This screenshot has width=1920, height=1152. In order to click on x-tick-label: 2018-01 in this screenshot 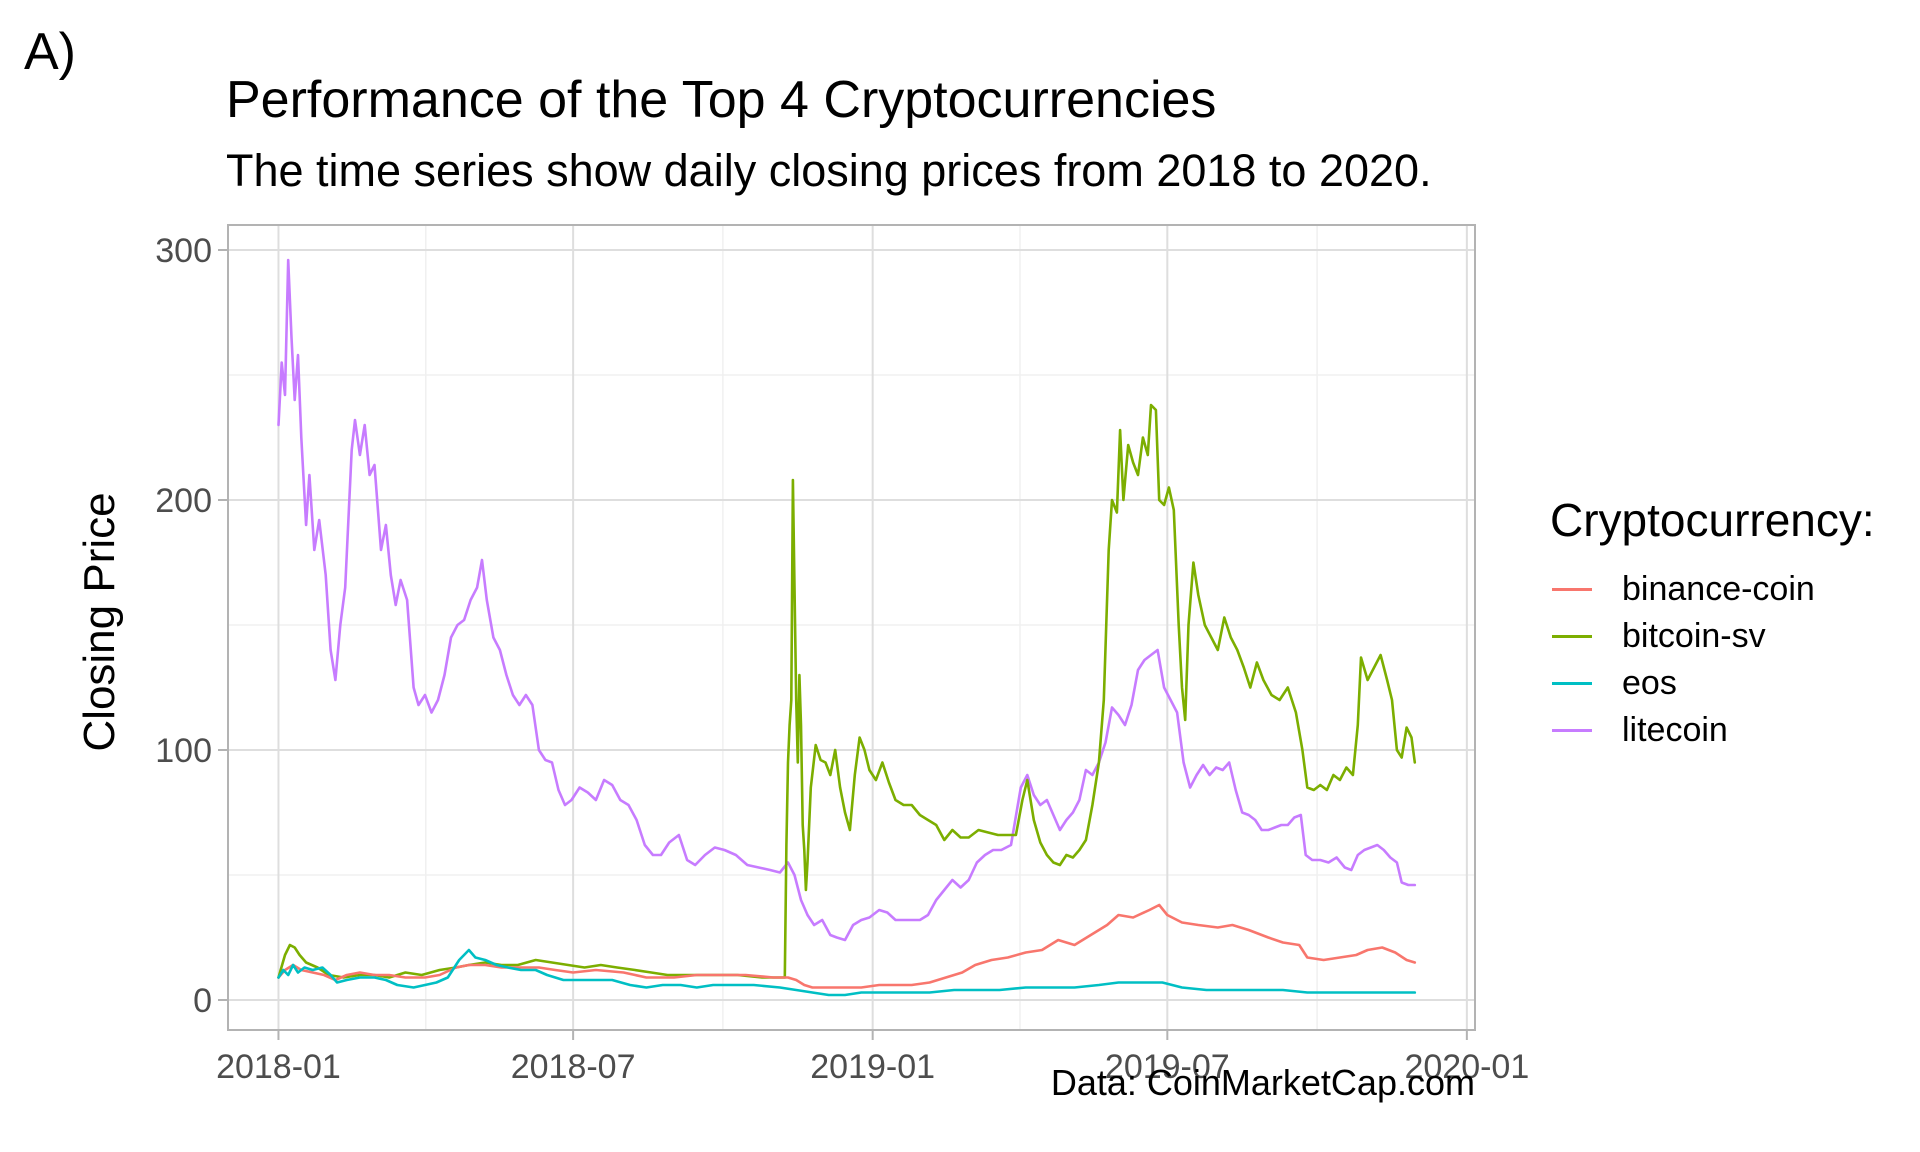, I will do `click(278, 1067)`.